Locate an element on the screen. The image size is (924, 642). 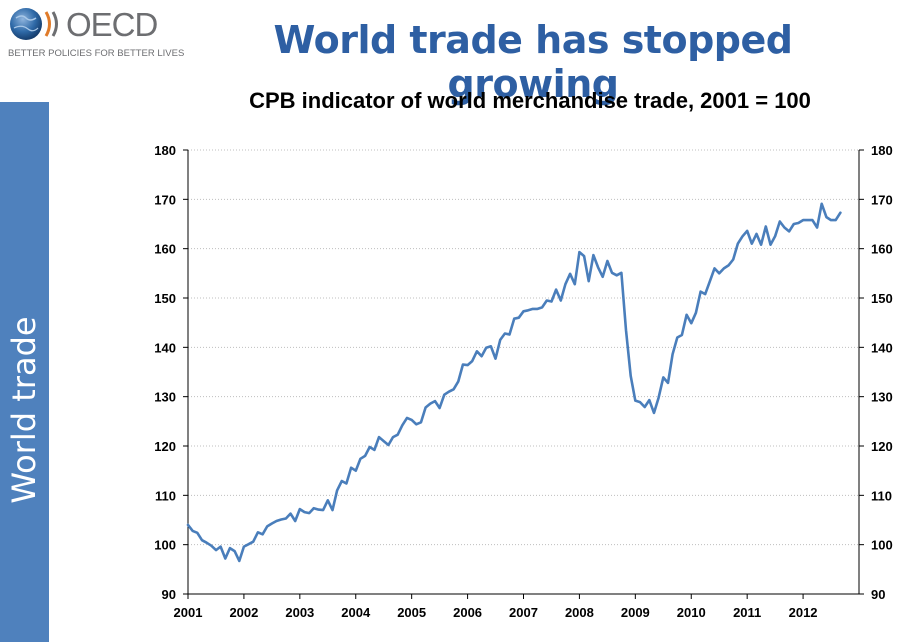
y-tick-label: 130 is located at coordinates (165, 397).